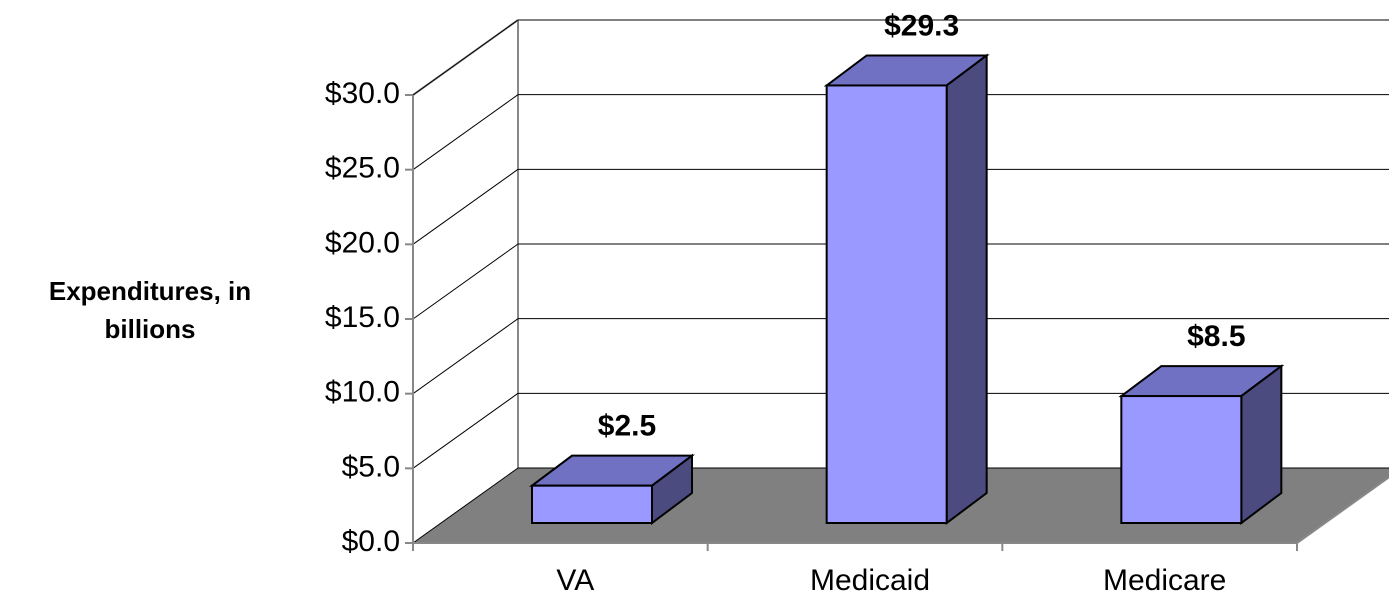  Describe the element at coordinates (921, 25) in the screenshot. I see `value-label: $29.3` at that location.